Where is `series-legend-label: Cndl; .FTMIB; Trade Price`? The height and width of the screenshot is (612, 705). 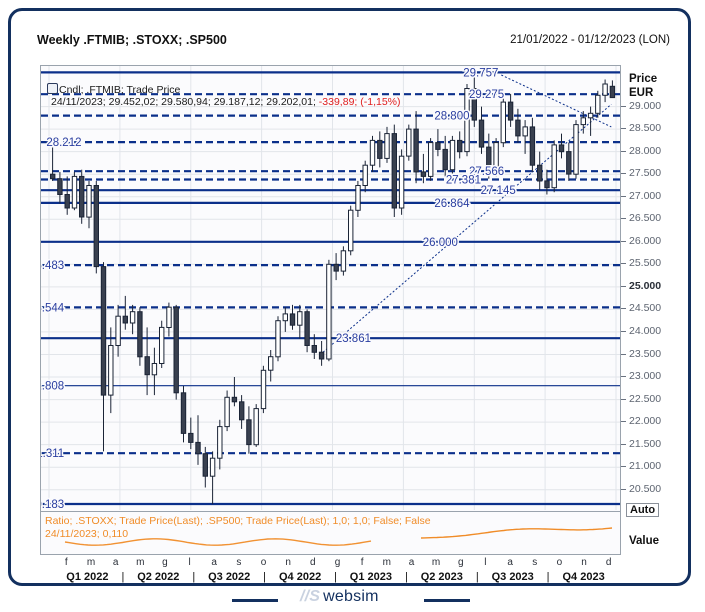
series-legend-label: Cndl; .FTMIB; Trade Price is located at coordinates (120, 90).